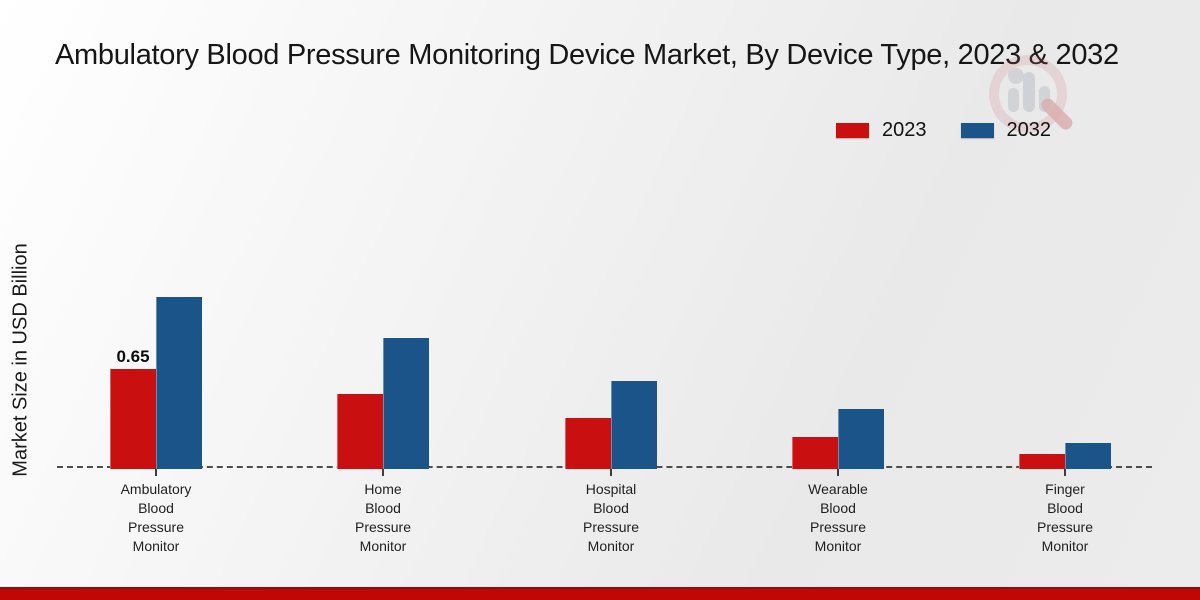  I want to click on legend-item-2032: 2032, so click(1006, 130).